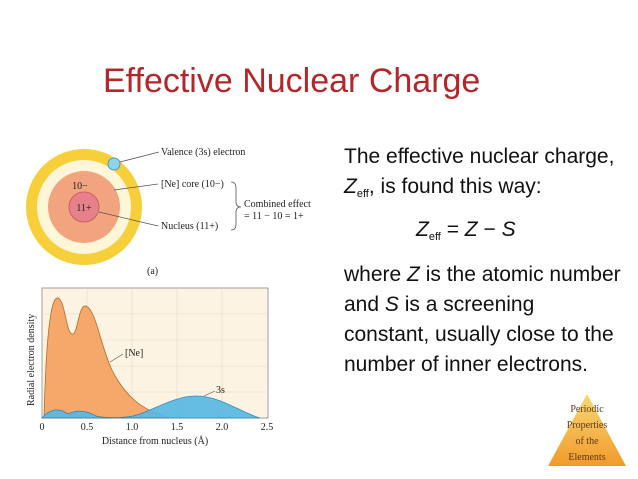 The width and height of the screenshot is (638, 479). I want to click on combined-label-1: Combined effect, so click(277, 204).